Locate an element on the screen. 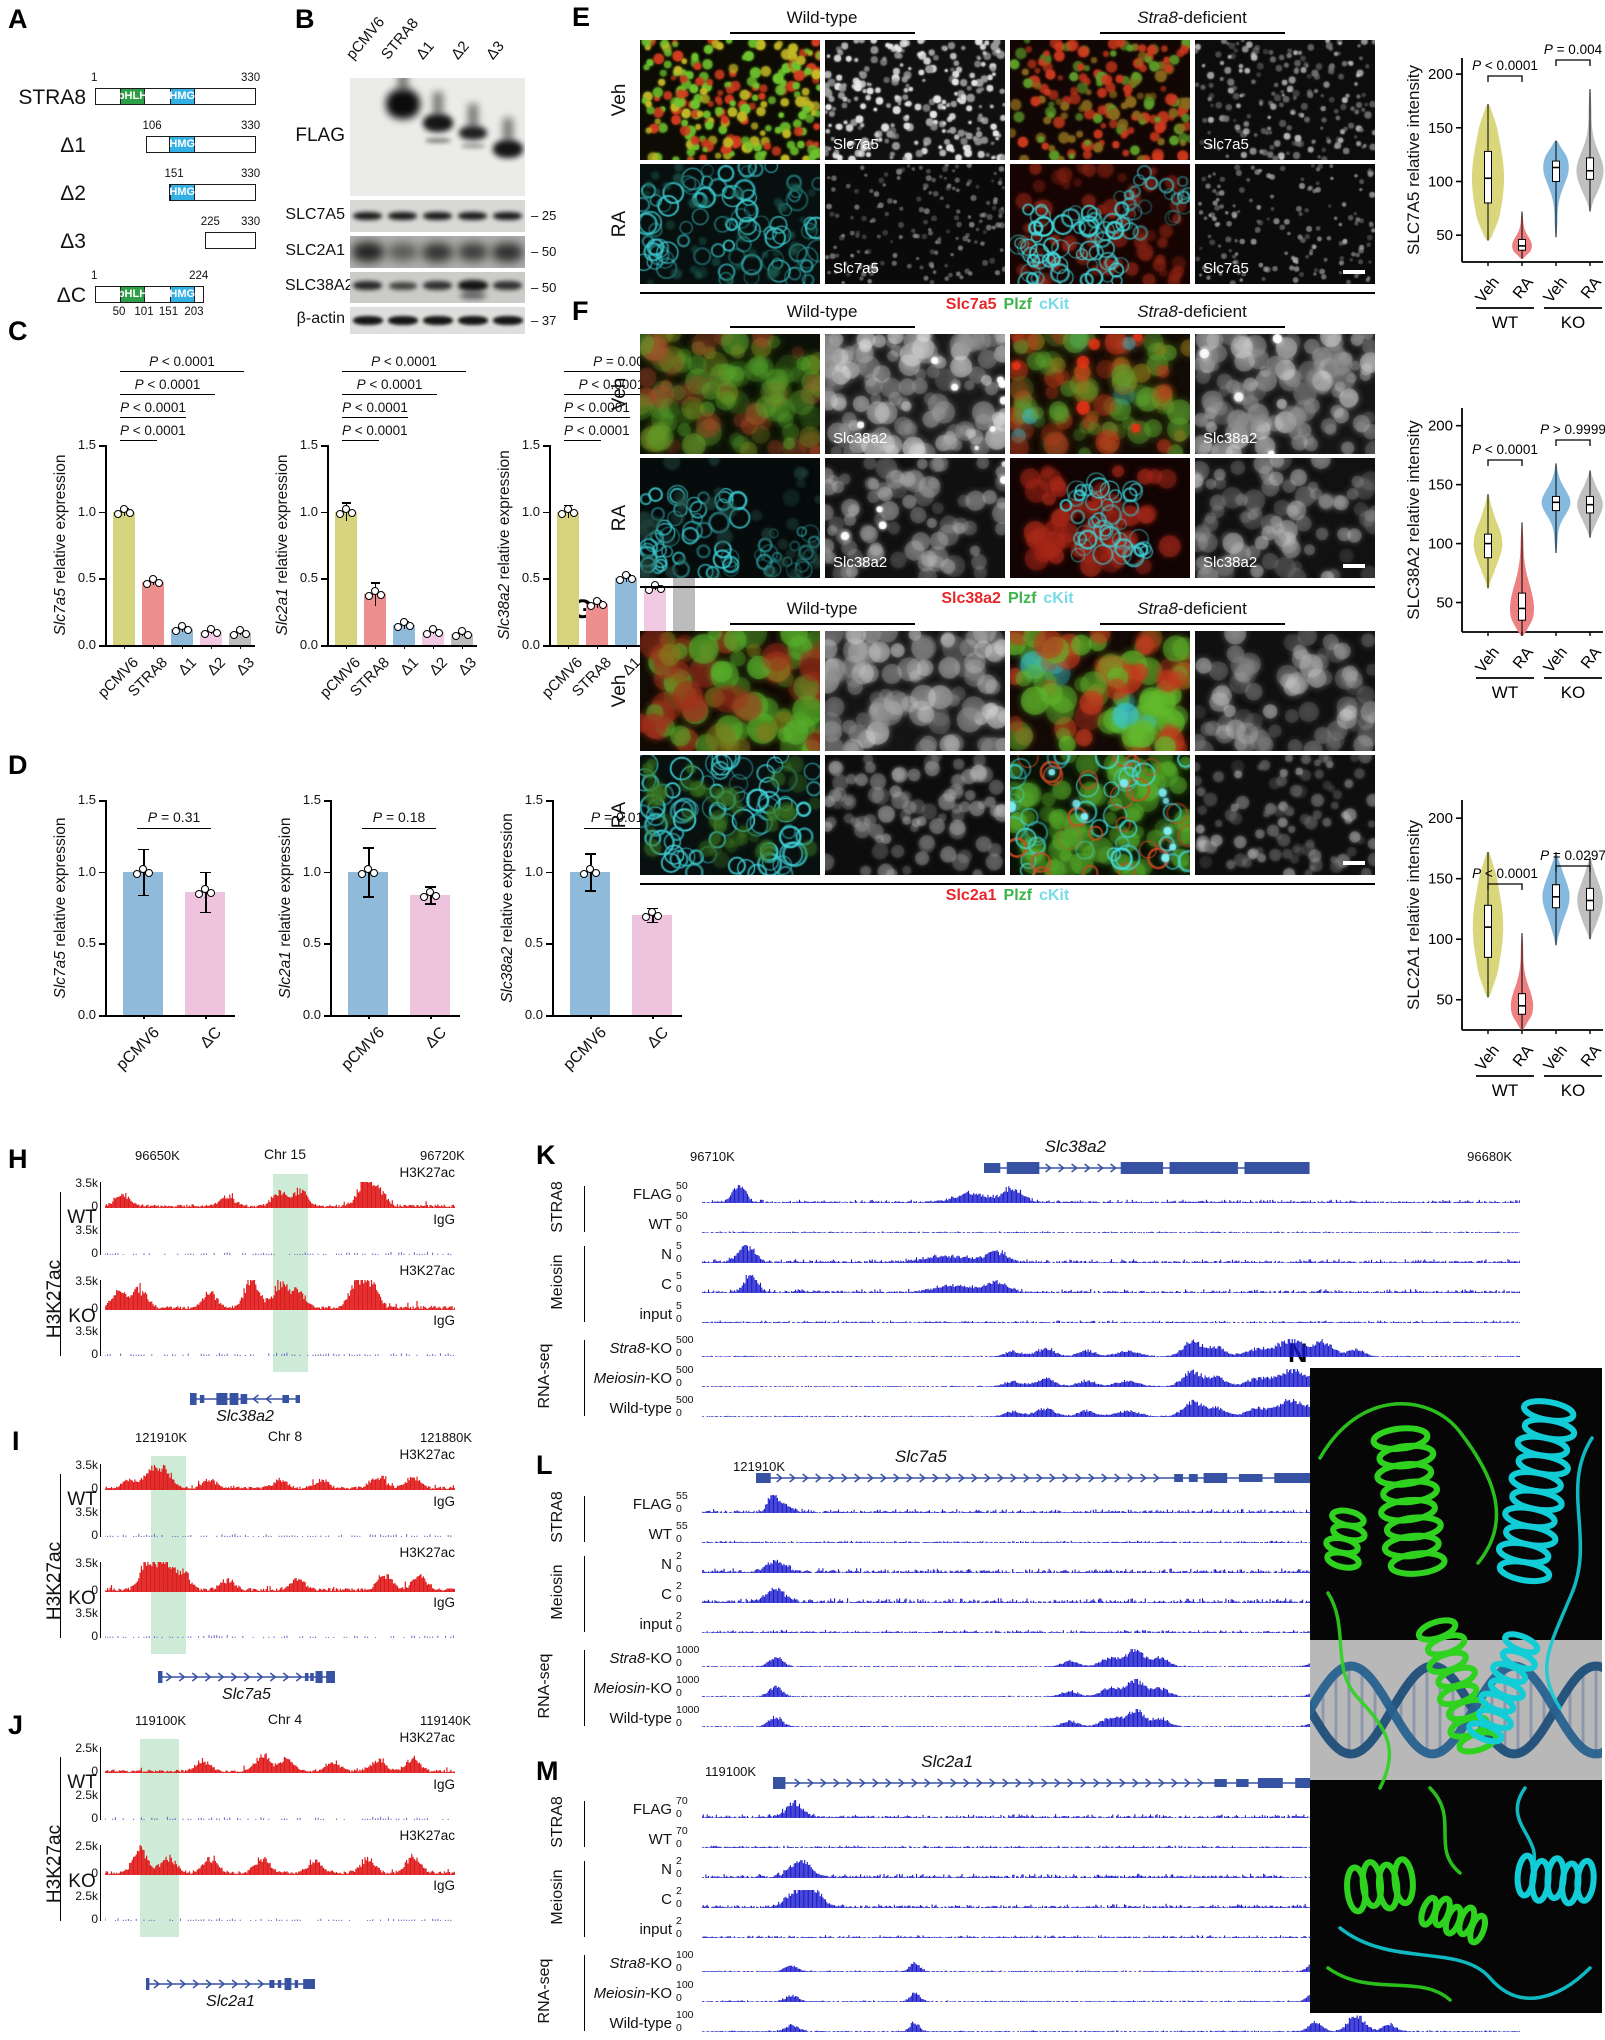 The width and height of the screenshot is (1605, 2040). blot-row-label: FLAG is located at coordinates (320, 135).